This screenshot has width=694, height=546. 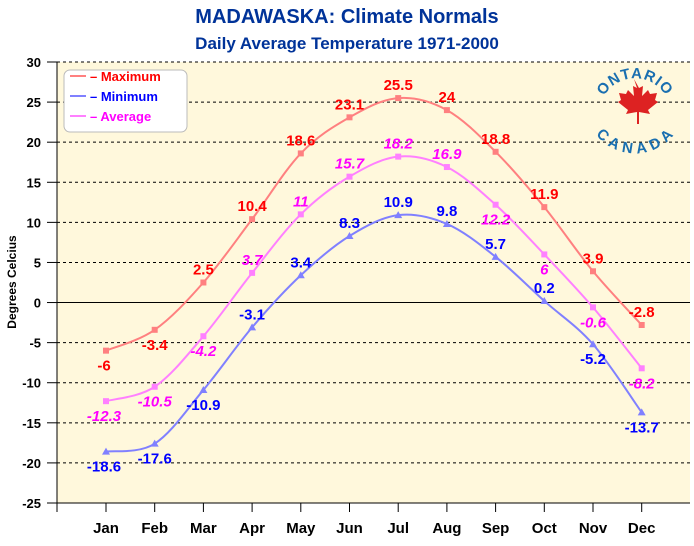 What do you see at coordinates (446, 528) in the screenshot?
I see `x-tick-label: Aug` at bounding box center [446, 528].